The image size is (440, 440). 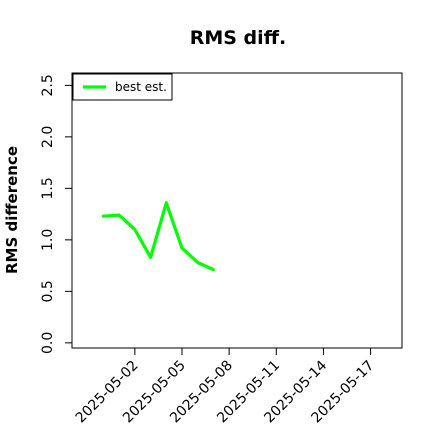 I want to click on y-tick-label: 0.5, so click(x=48, y=291).